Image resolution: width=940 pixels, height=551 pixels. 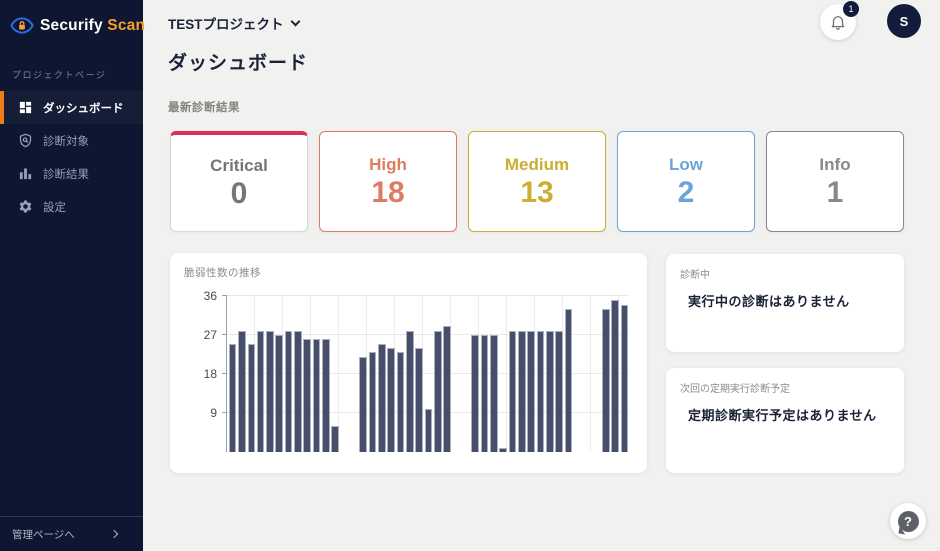 What do you see at coordinates (22, 25) in the screenshot?
I see `eye-lock-logo-icon` at bounding box center [22, 25].